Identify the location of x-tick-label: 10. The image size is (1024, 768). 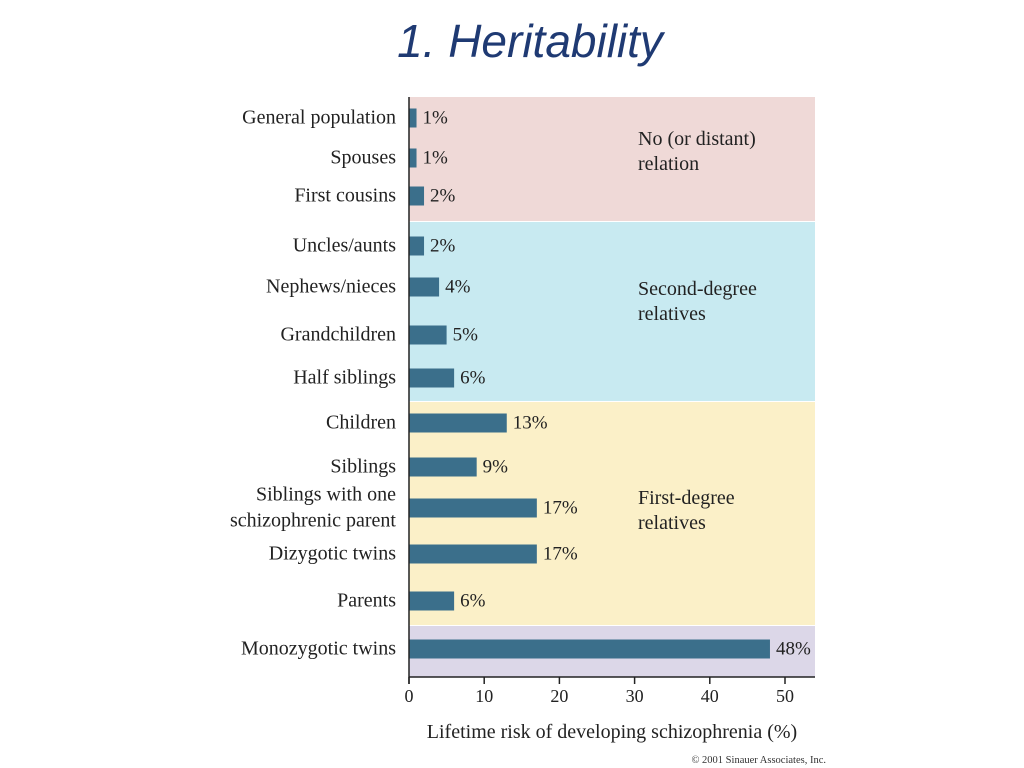
(484, 696).